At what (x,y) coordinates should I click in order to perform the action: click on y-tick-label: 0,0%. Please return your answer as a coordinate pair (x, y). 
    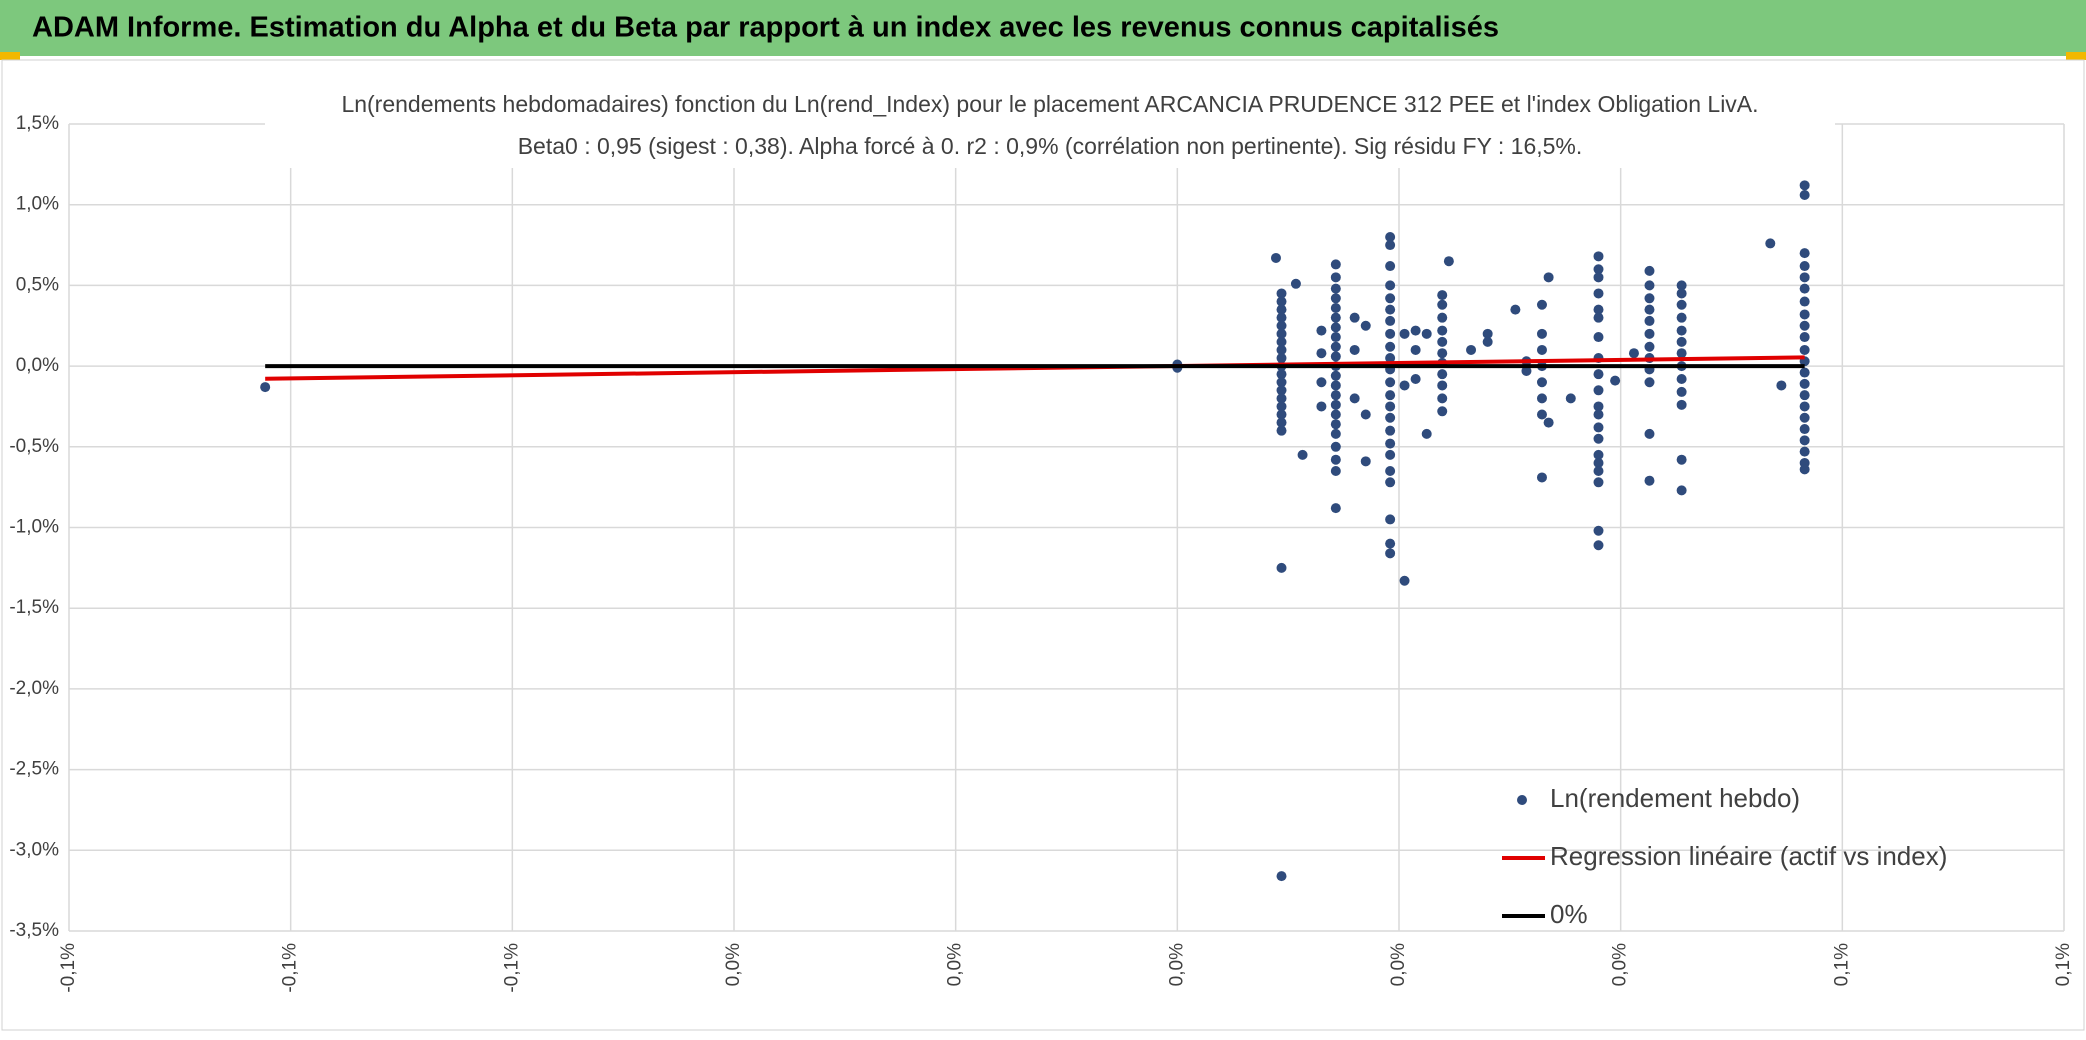
    Looking at the image, I should click on (37, 365).